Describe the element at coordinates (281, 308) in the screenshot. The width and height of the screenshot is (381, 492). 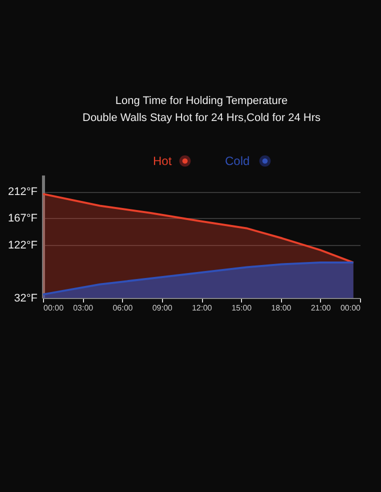
I see `x-tick-label: 18:00` at that location.